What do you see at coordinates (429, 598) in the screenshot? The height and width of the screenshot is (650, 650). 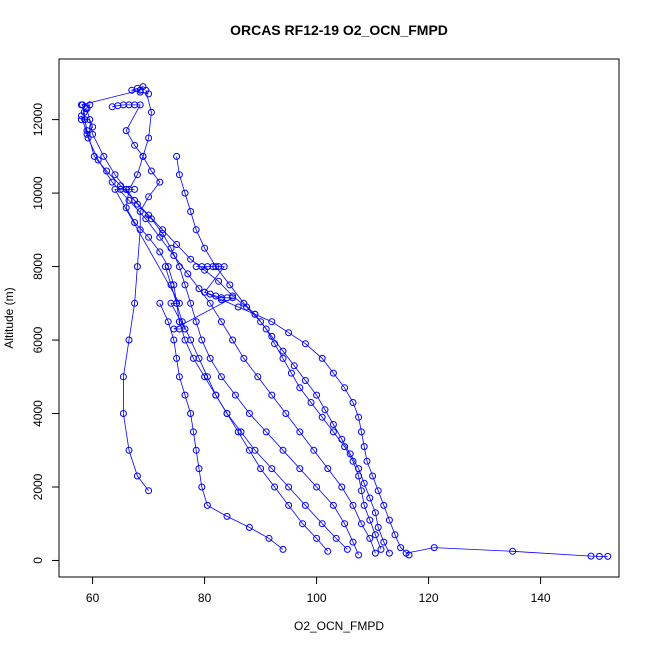 I see `x-tick-label: 120` at bounding box center [429, 598].